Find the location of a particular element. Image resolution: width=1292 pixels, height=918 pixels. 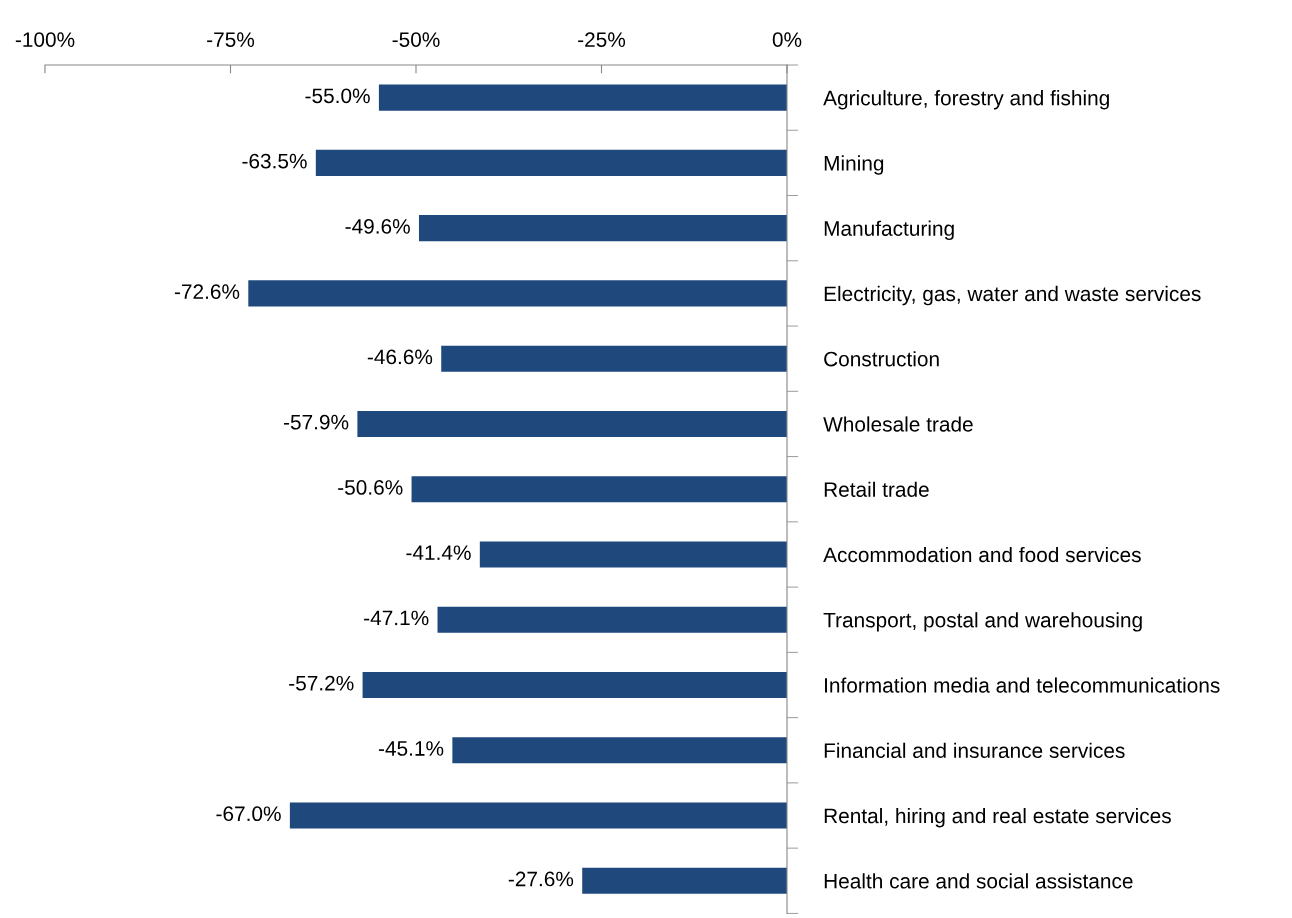

data-label: -50.6% is located at coordinates (370, 487).